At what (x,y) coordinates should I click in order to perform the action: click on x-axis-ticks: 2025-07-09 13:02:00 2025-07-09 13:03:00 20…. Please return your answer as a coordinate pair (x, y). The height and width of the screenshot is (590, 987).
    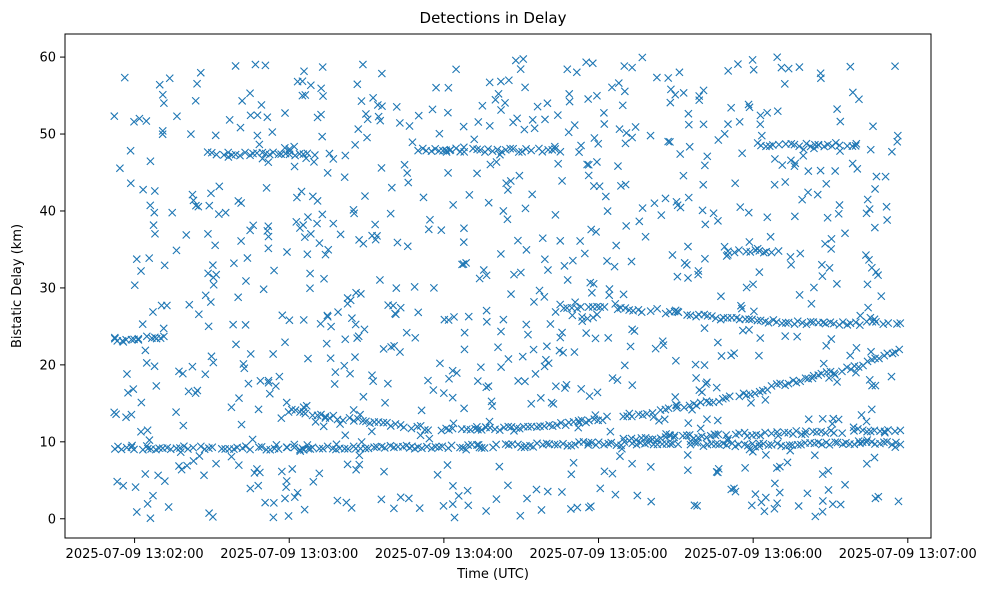
    Looking at the image, I should click on (521, 550).